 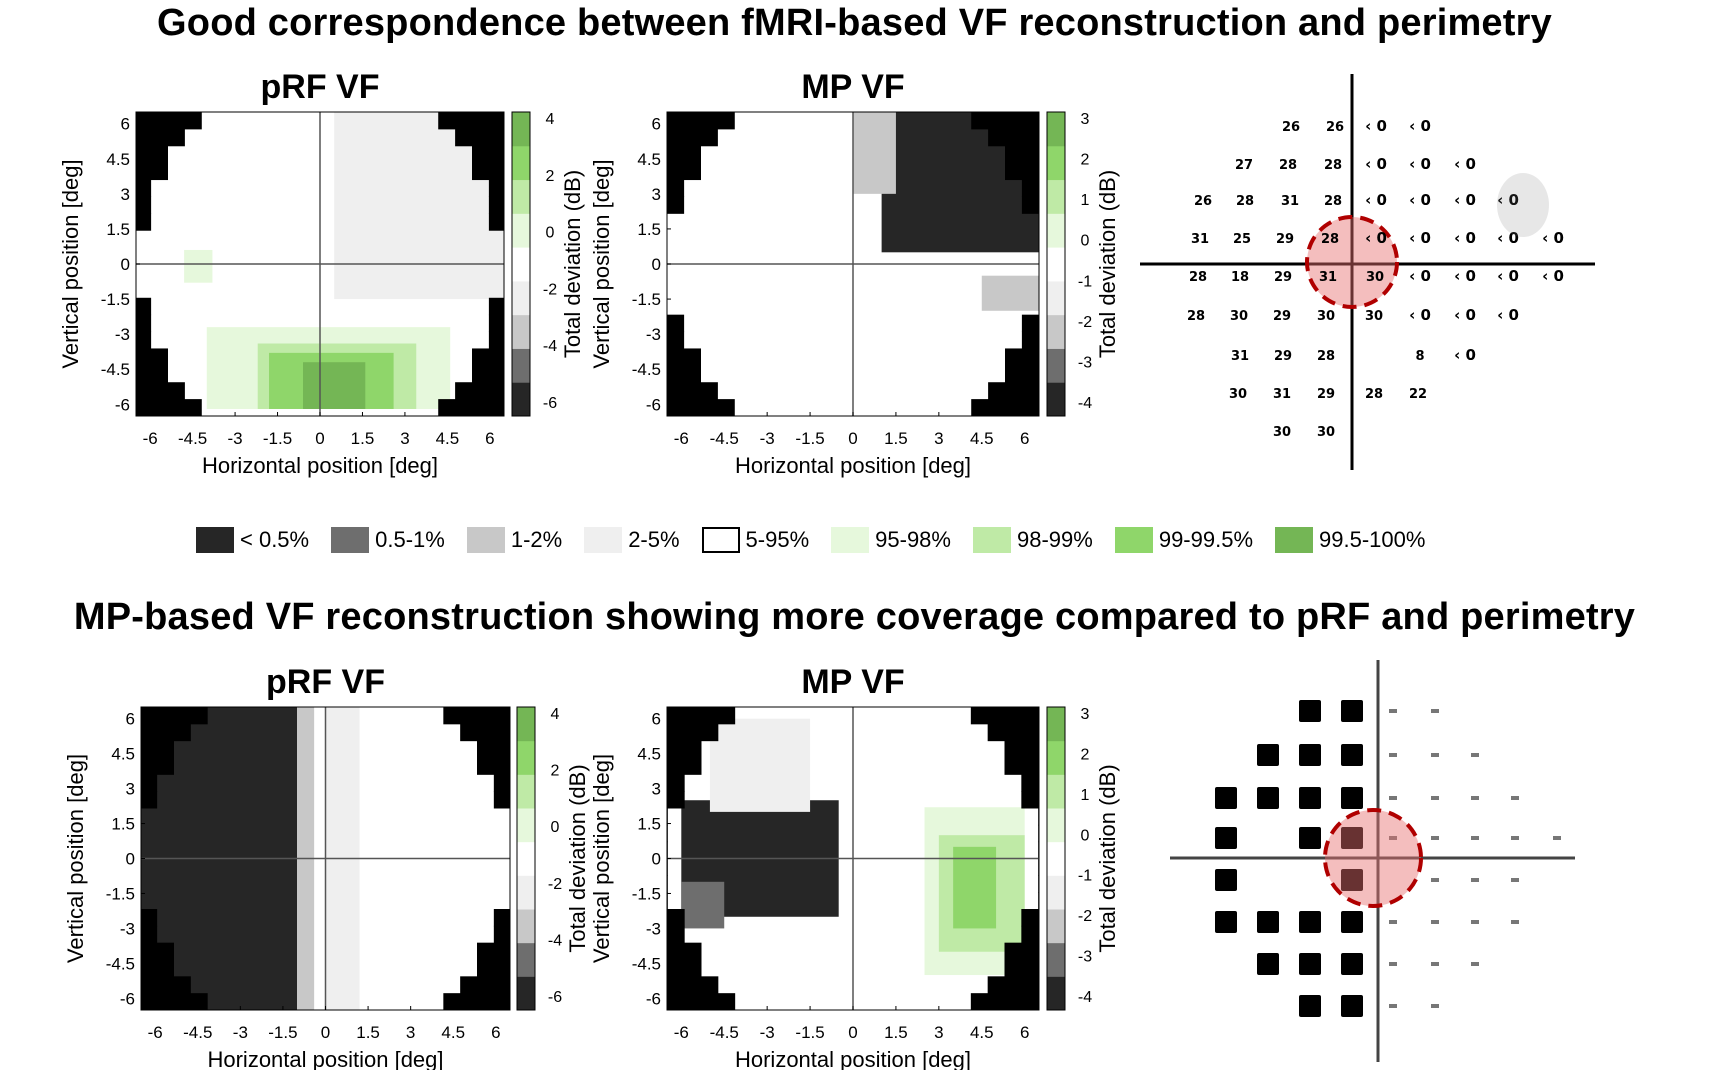 What do you see at coordinates (536, 539) in the screenshot?
I see `legend-label: 1-2%` at bounding box center [536, 539].